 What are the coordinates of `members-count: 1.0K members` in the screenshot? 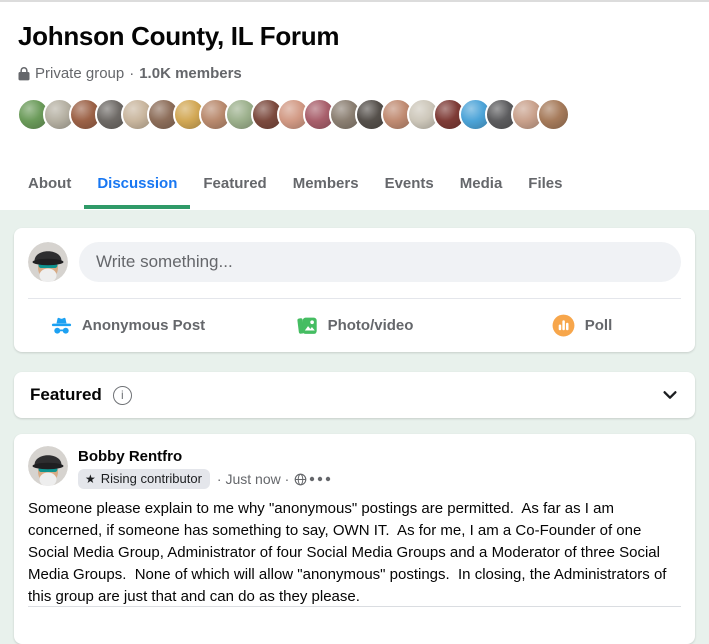 It's located at (190, 73).